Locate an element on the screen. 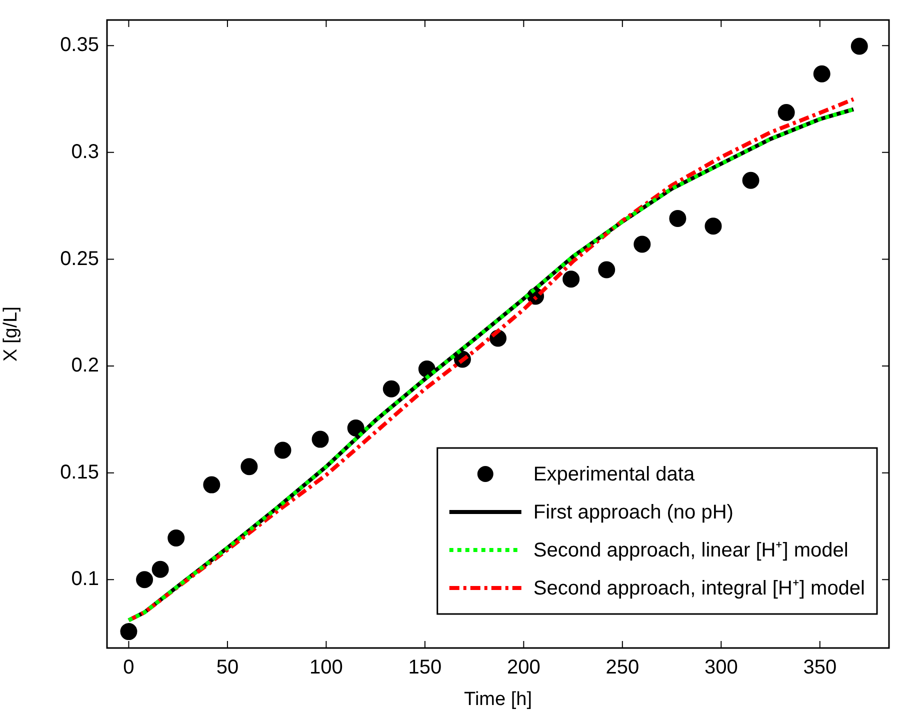  x-tick-label: 350 is located at coordinates (820, 667).